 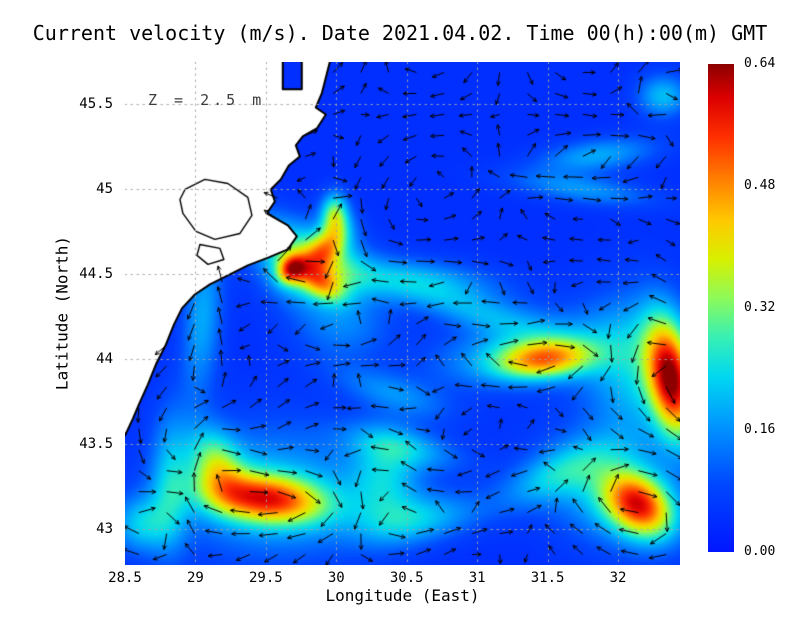 What do you see at coordinates (195, 578) in the screenshot?
I see `x-tick-label: 29` at bounding box center [195, 578].